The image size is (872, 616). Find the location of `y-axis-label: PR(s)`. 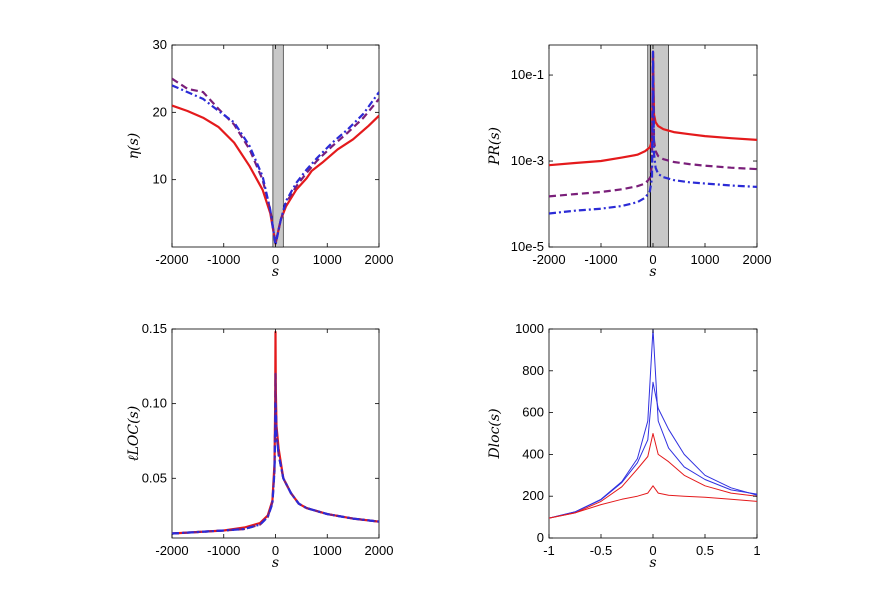

y-axis-label: PR(s) is located at coordinates (495, 146).